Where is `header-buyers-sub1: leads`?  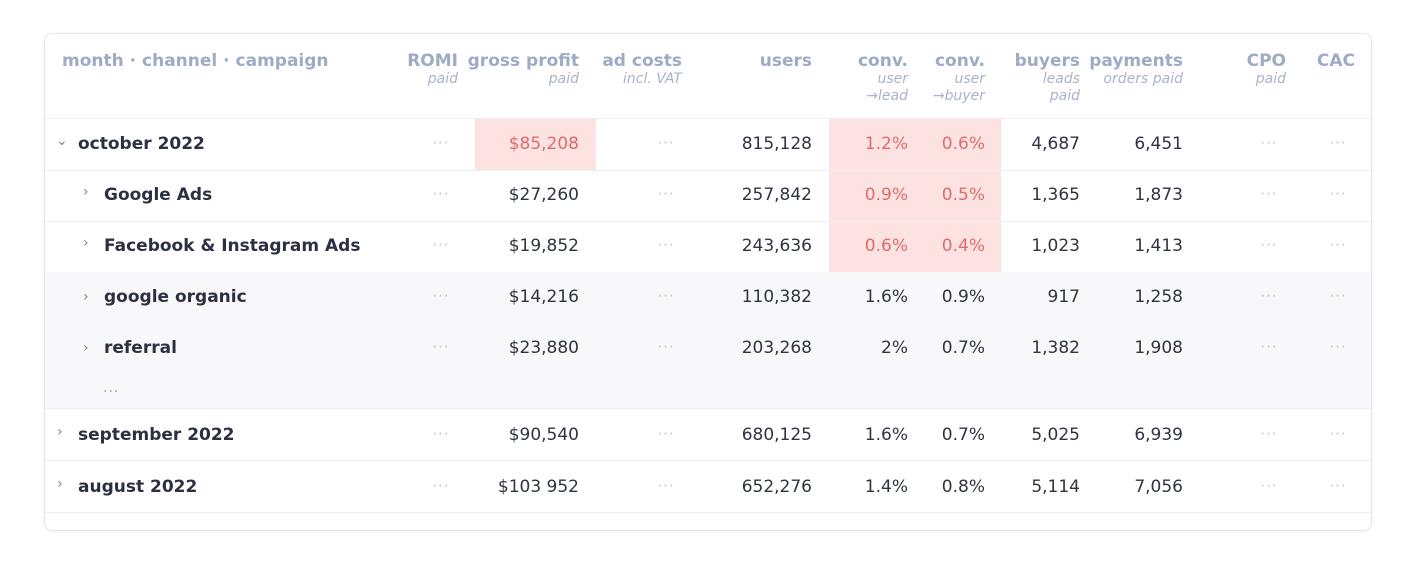
header-buyers-sub1: leads is located at coordinates (1061, 79).